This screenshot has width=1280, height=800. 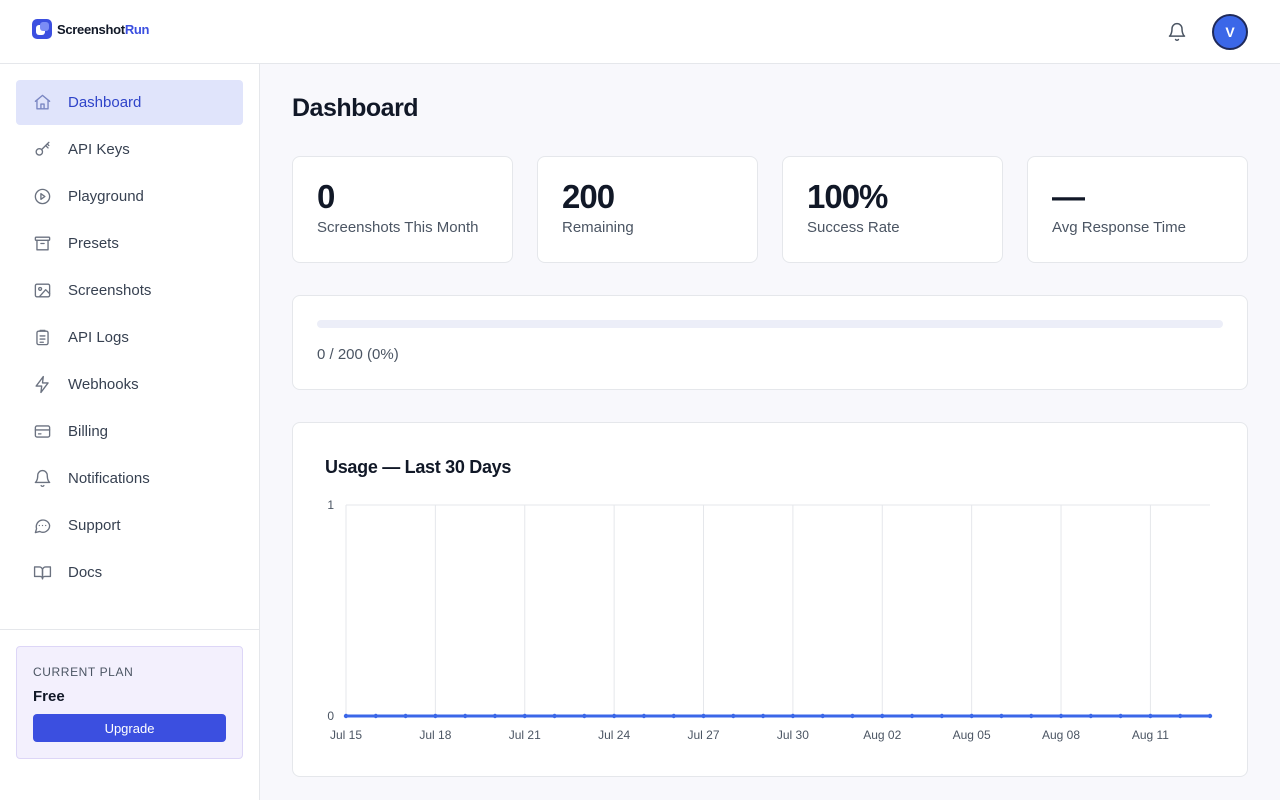 I want to click on chart-x-tick-label: Jul 21, so click(x=525, y=735).